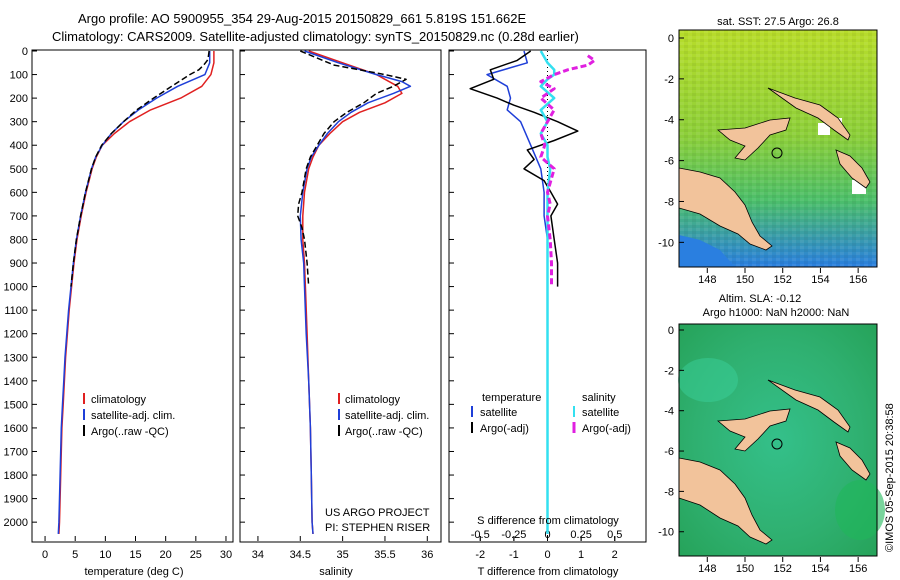 The width and height of the screenshot is (900, 580). Describe the element at coordinates (16, 405) in the screenshot. I see `depth-tick-label: 1500` at that location.